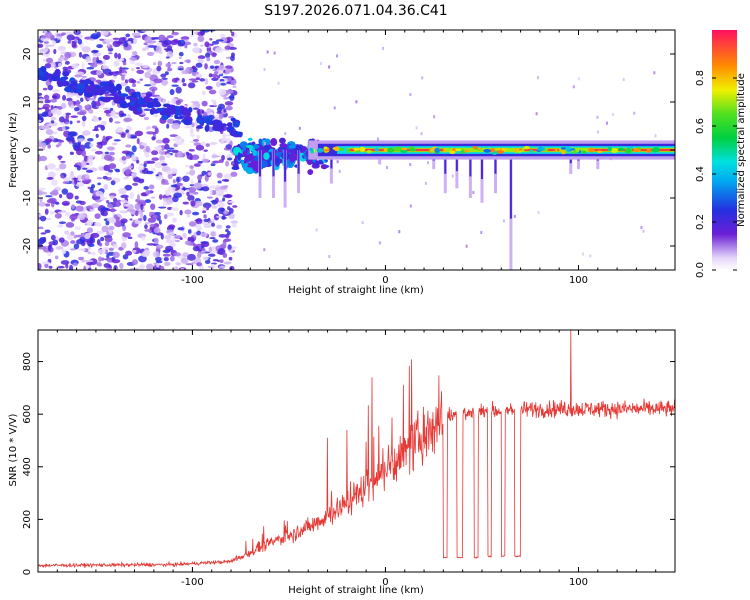 Image resolution: width=750 pixels, height=600 pixels. What do you see at coordinates (27, 466) in the screenshot?
I see `snr-y-tick-label: 400` at bounding box center [27, 466].